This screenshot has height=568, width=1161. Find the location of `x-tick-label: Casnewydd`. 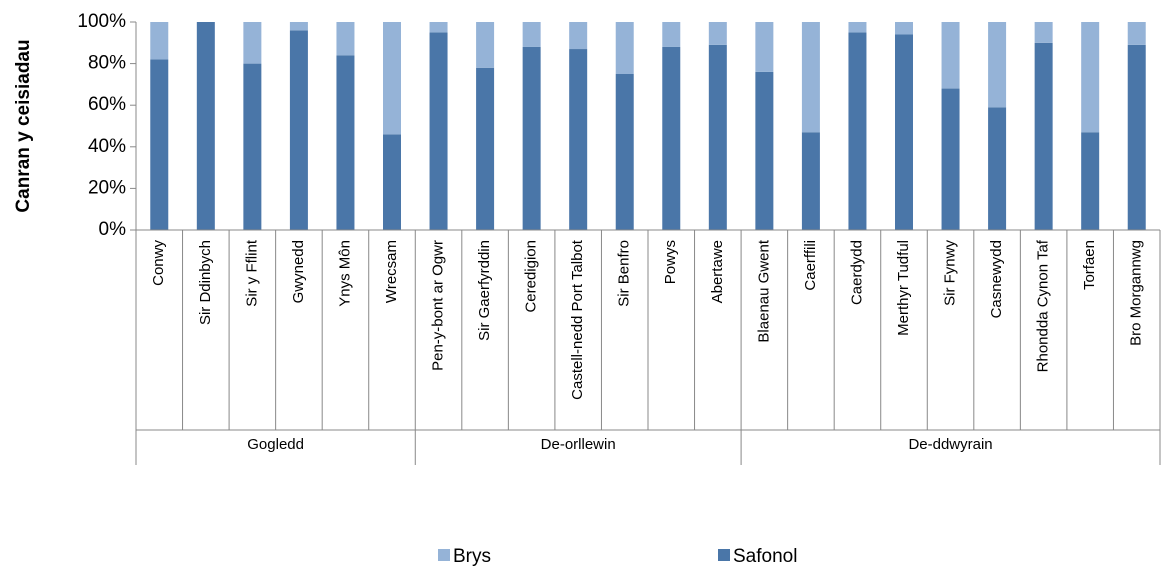

x-tick-label: Casnewydd is located at coordinates (996, 279).